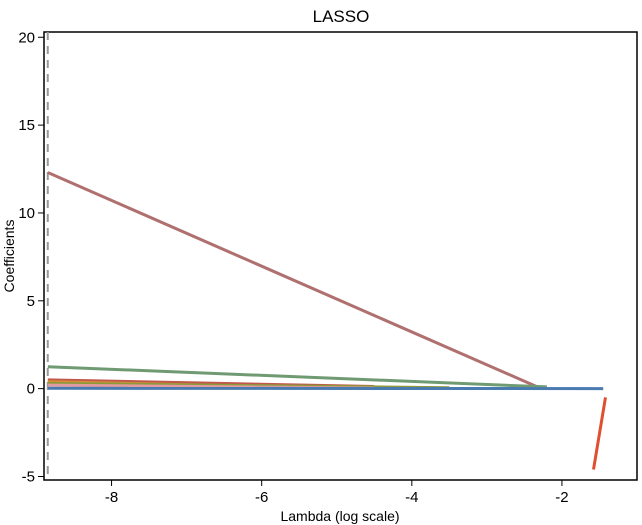  I want to click on y-tick-label: 15, so click(26, 125).